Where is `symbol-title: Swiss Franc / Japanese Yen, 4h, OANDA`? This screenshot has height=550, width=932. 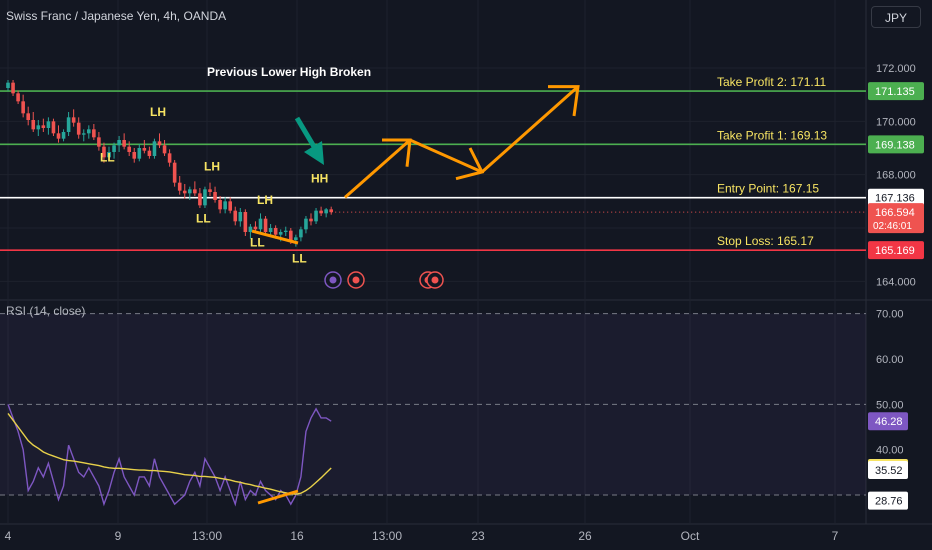 symbol-title: Swiss Franc / Japanese Yen, 4h, OANDA is located at coordinates (116, 16).